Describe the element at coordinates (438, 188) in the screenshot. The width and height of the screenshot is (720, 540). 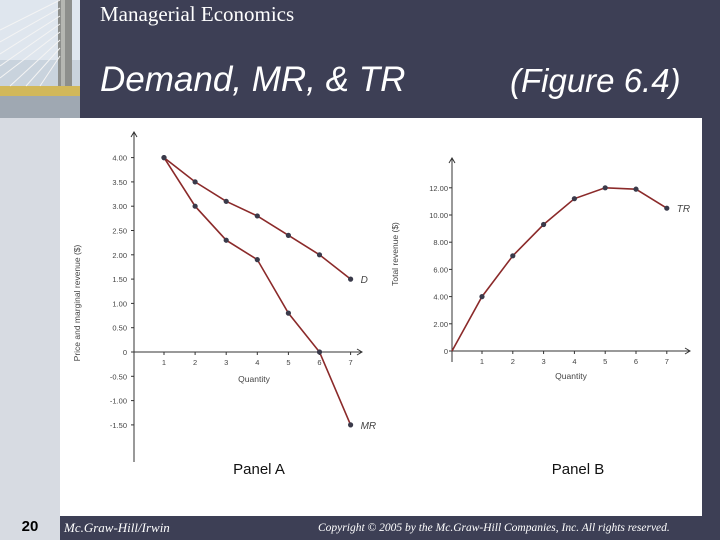
I see `y-tick-label: 12.00` at that location.